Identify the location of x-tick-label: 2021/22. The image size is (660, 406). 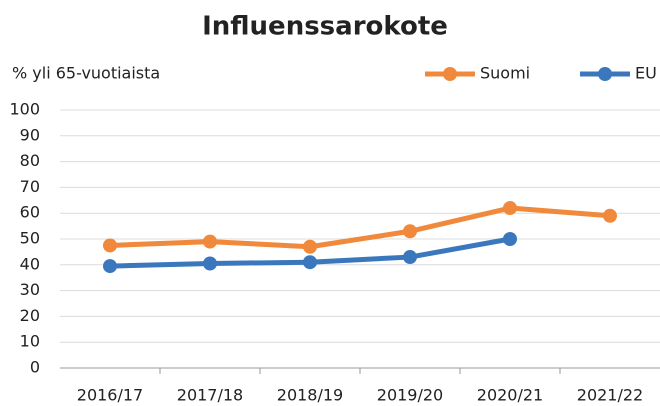
(610, 395).